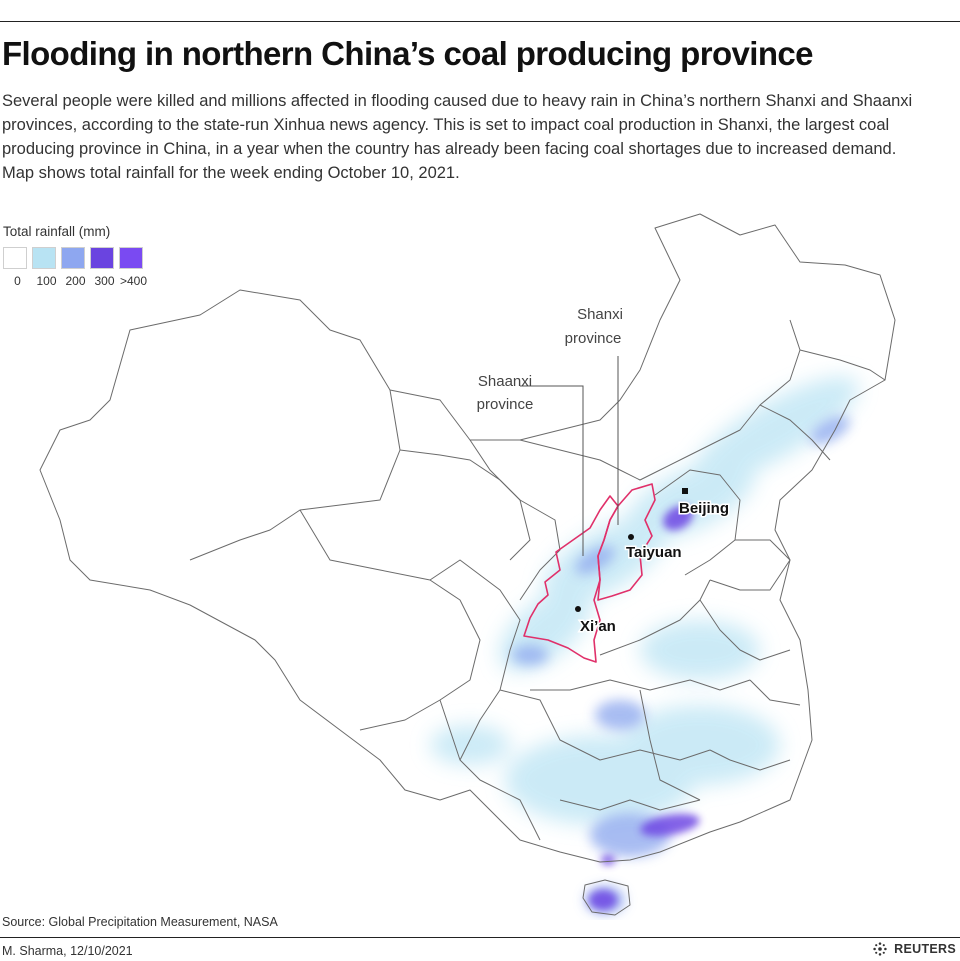 Image resolution: width=960 pixels, height=961 pixels. What do you see at coordinates (598, 626) in the screenshot?
I see `xian-label: Xi’an` at bounding box center [598, 626].